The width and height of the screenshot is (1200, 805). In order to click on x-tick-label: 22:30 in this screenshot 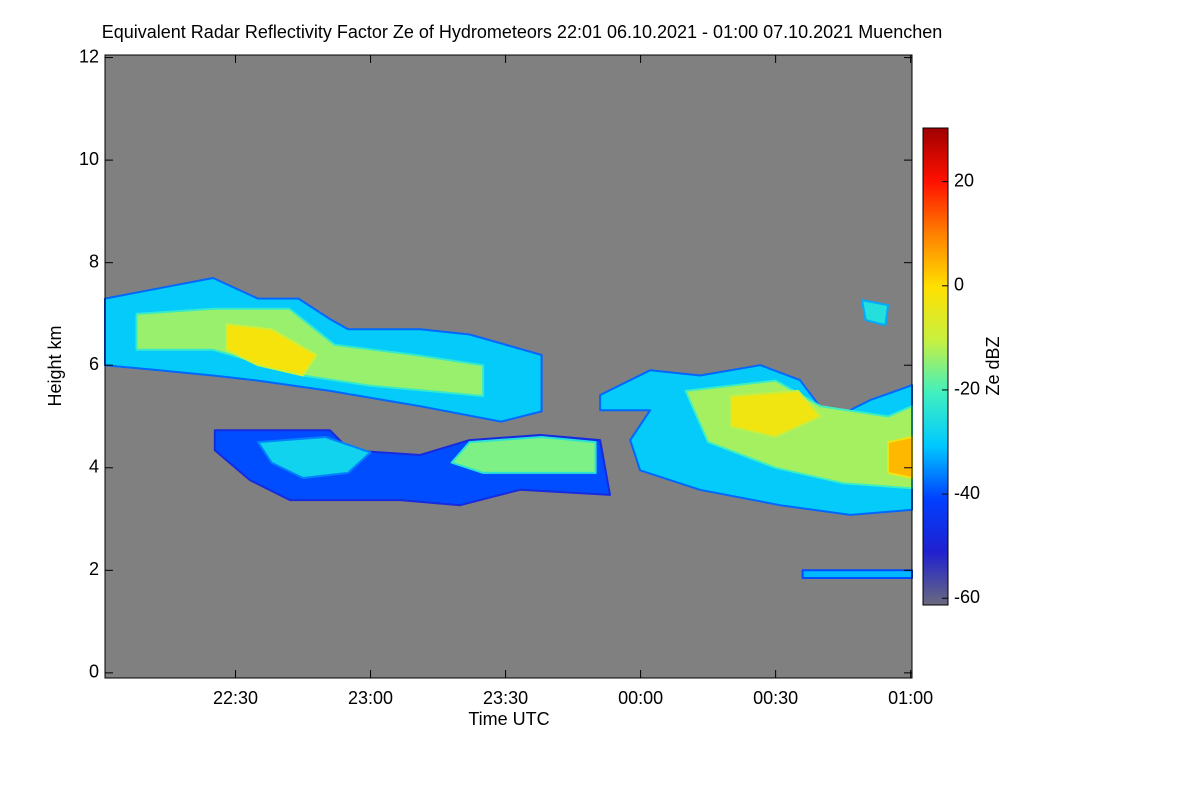, I will do `click(235, 698)`.